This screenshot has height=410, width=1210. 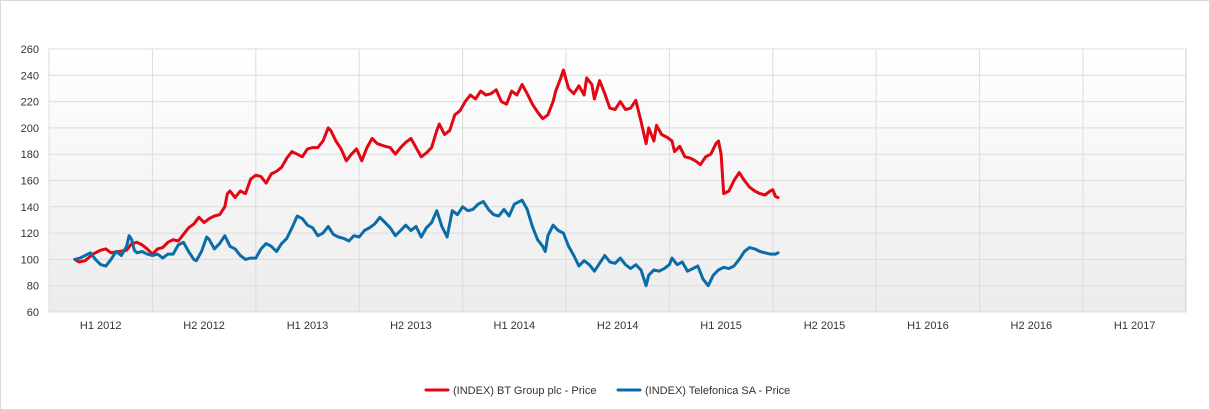 What do you see at coordinates (30, 50) in the screenshot?
I see `y-tick-label: 260` at bounding box center [30, 50].